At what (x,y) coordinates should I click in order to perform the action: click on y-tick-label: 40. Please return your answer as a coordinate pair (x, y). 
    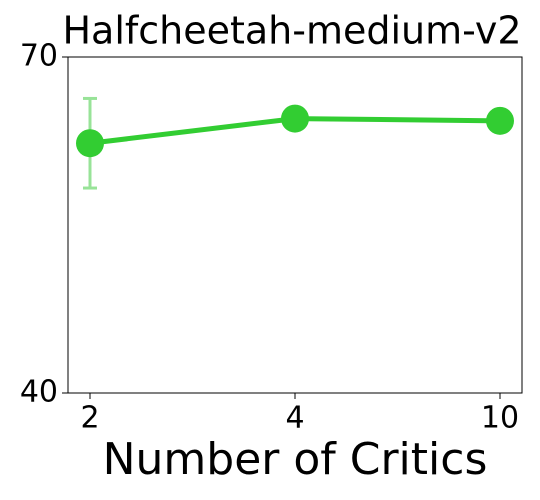
    Looking at the image, I should click on (39, 392).